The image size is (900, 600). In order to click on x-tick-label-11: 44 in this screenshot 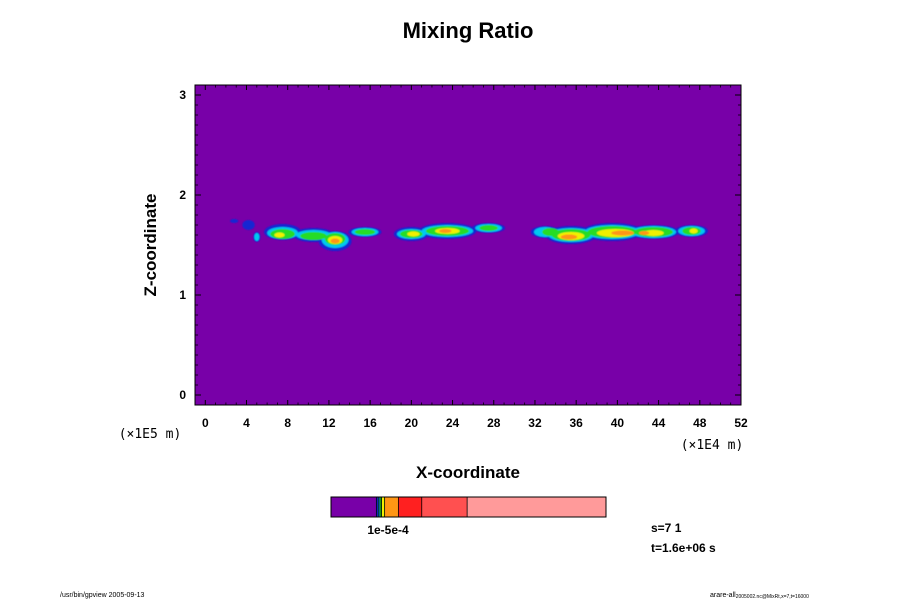, I will do `click(659, 423)`.